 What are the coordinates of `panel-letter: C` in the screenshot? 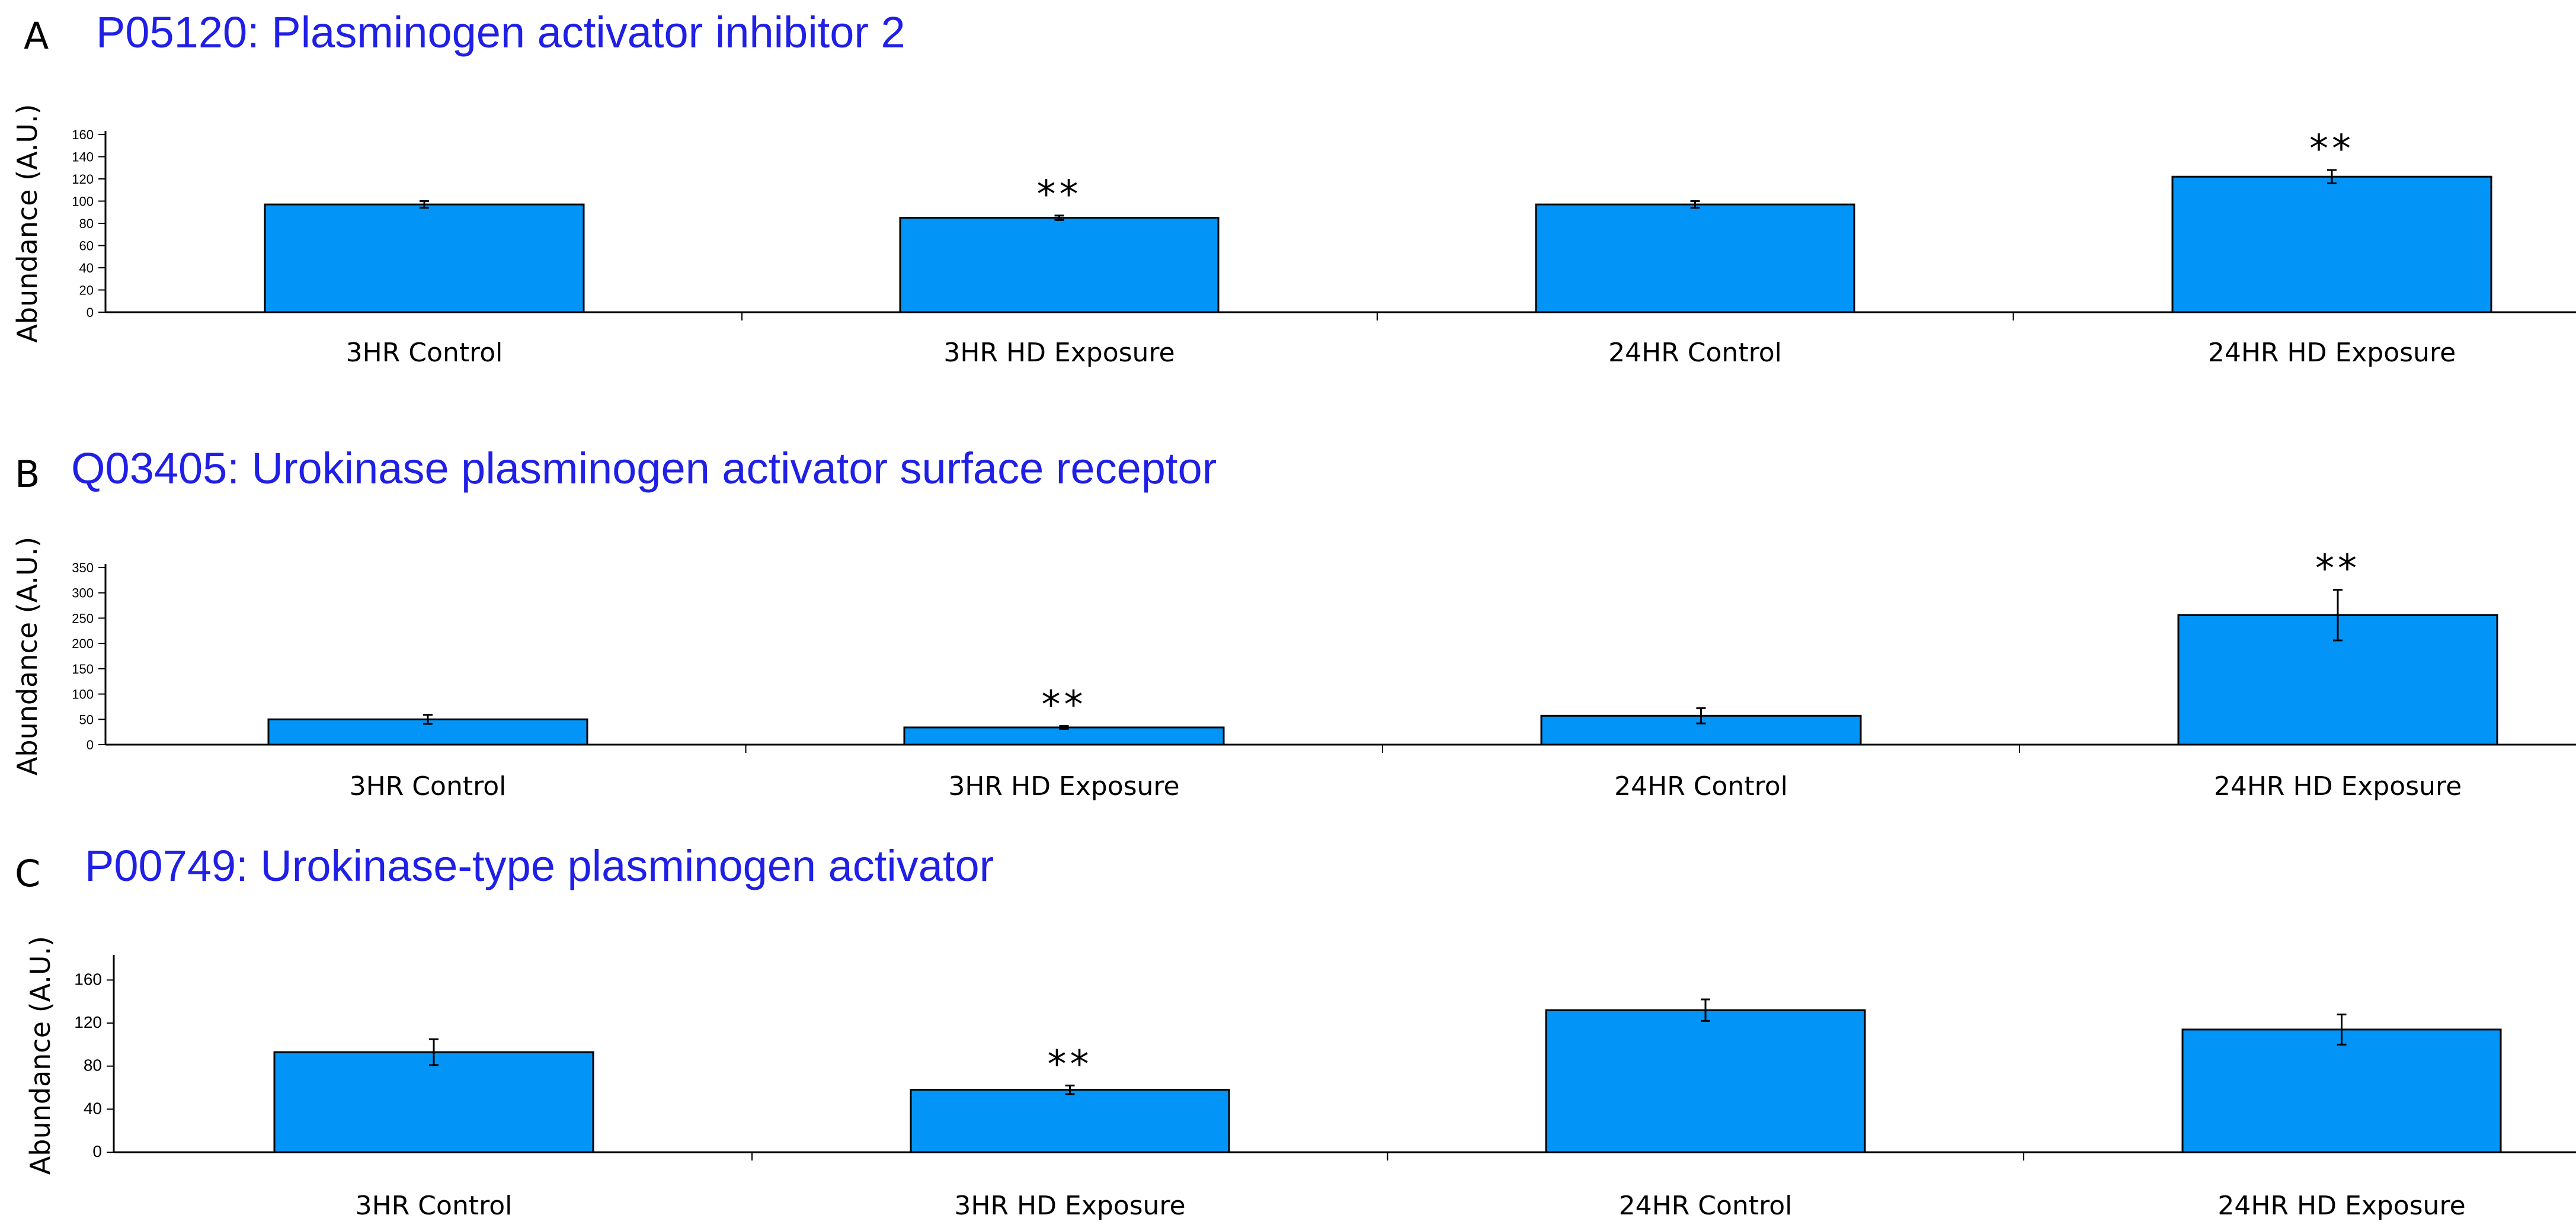 It's located at (27, 873).